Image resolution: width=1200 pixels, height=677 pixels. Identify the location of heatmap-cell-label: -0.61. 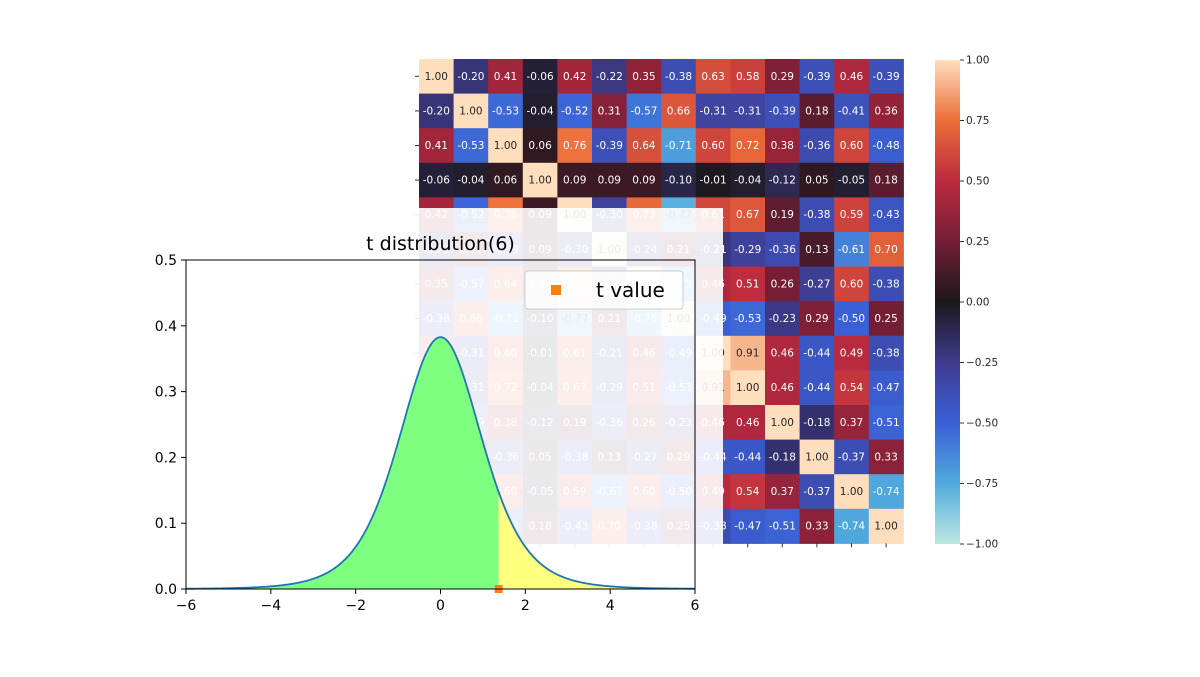
(851, 250).